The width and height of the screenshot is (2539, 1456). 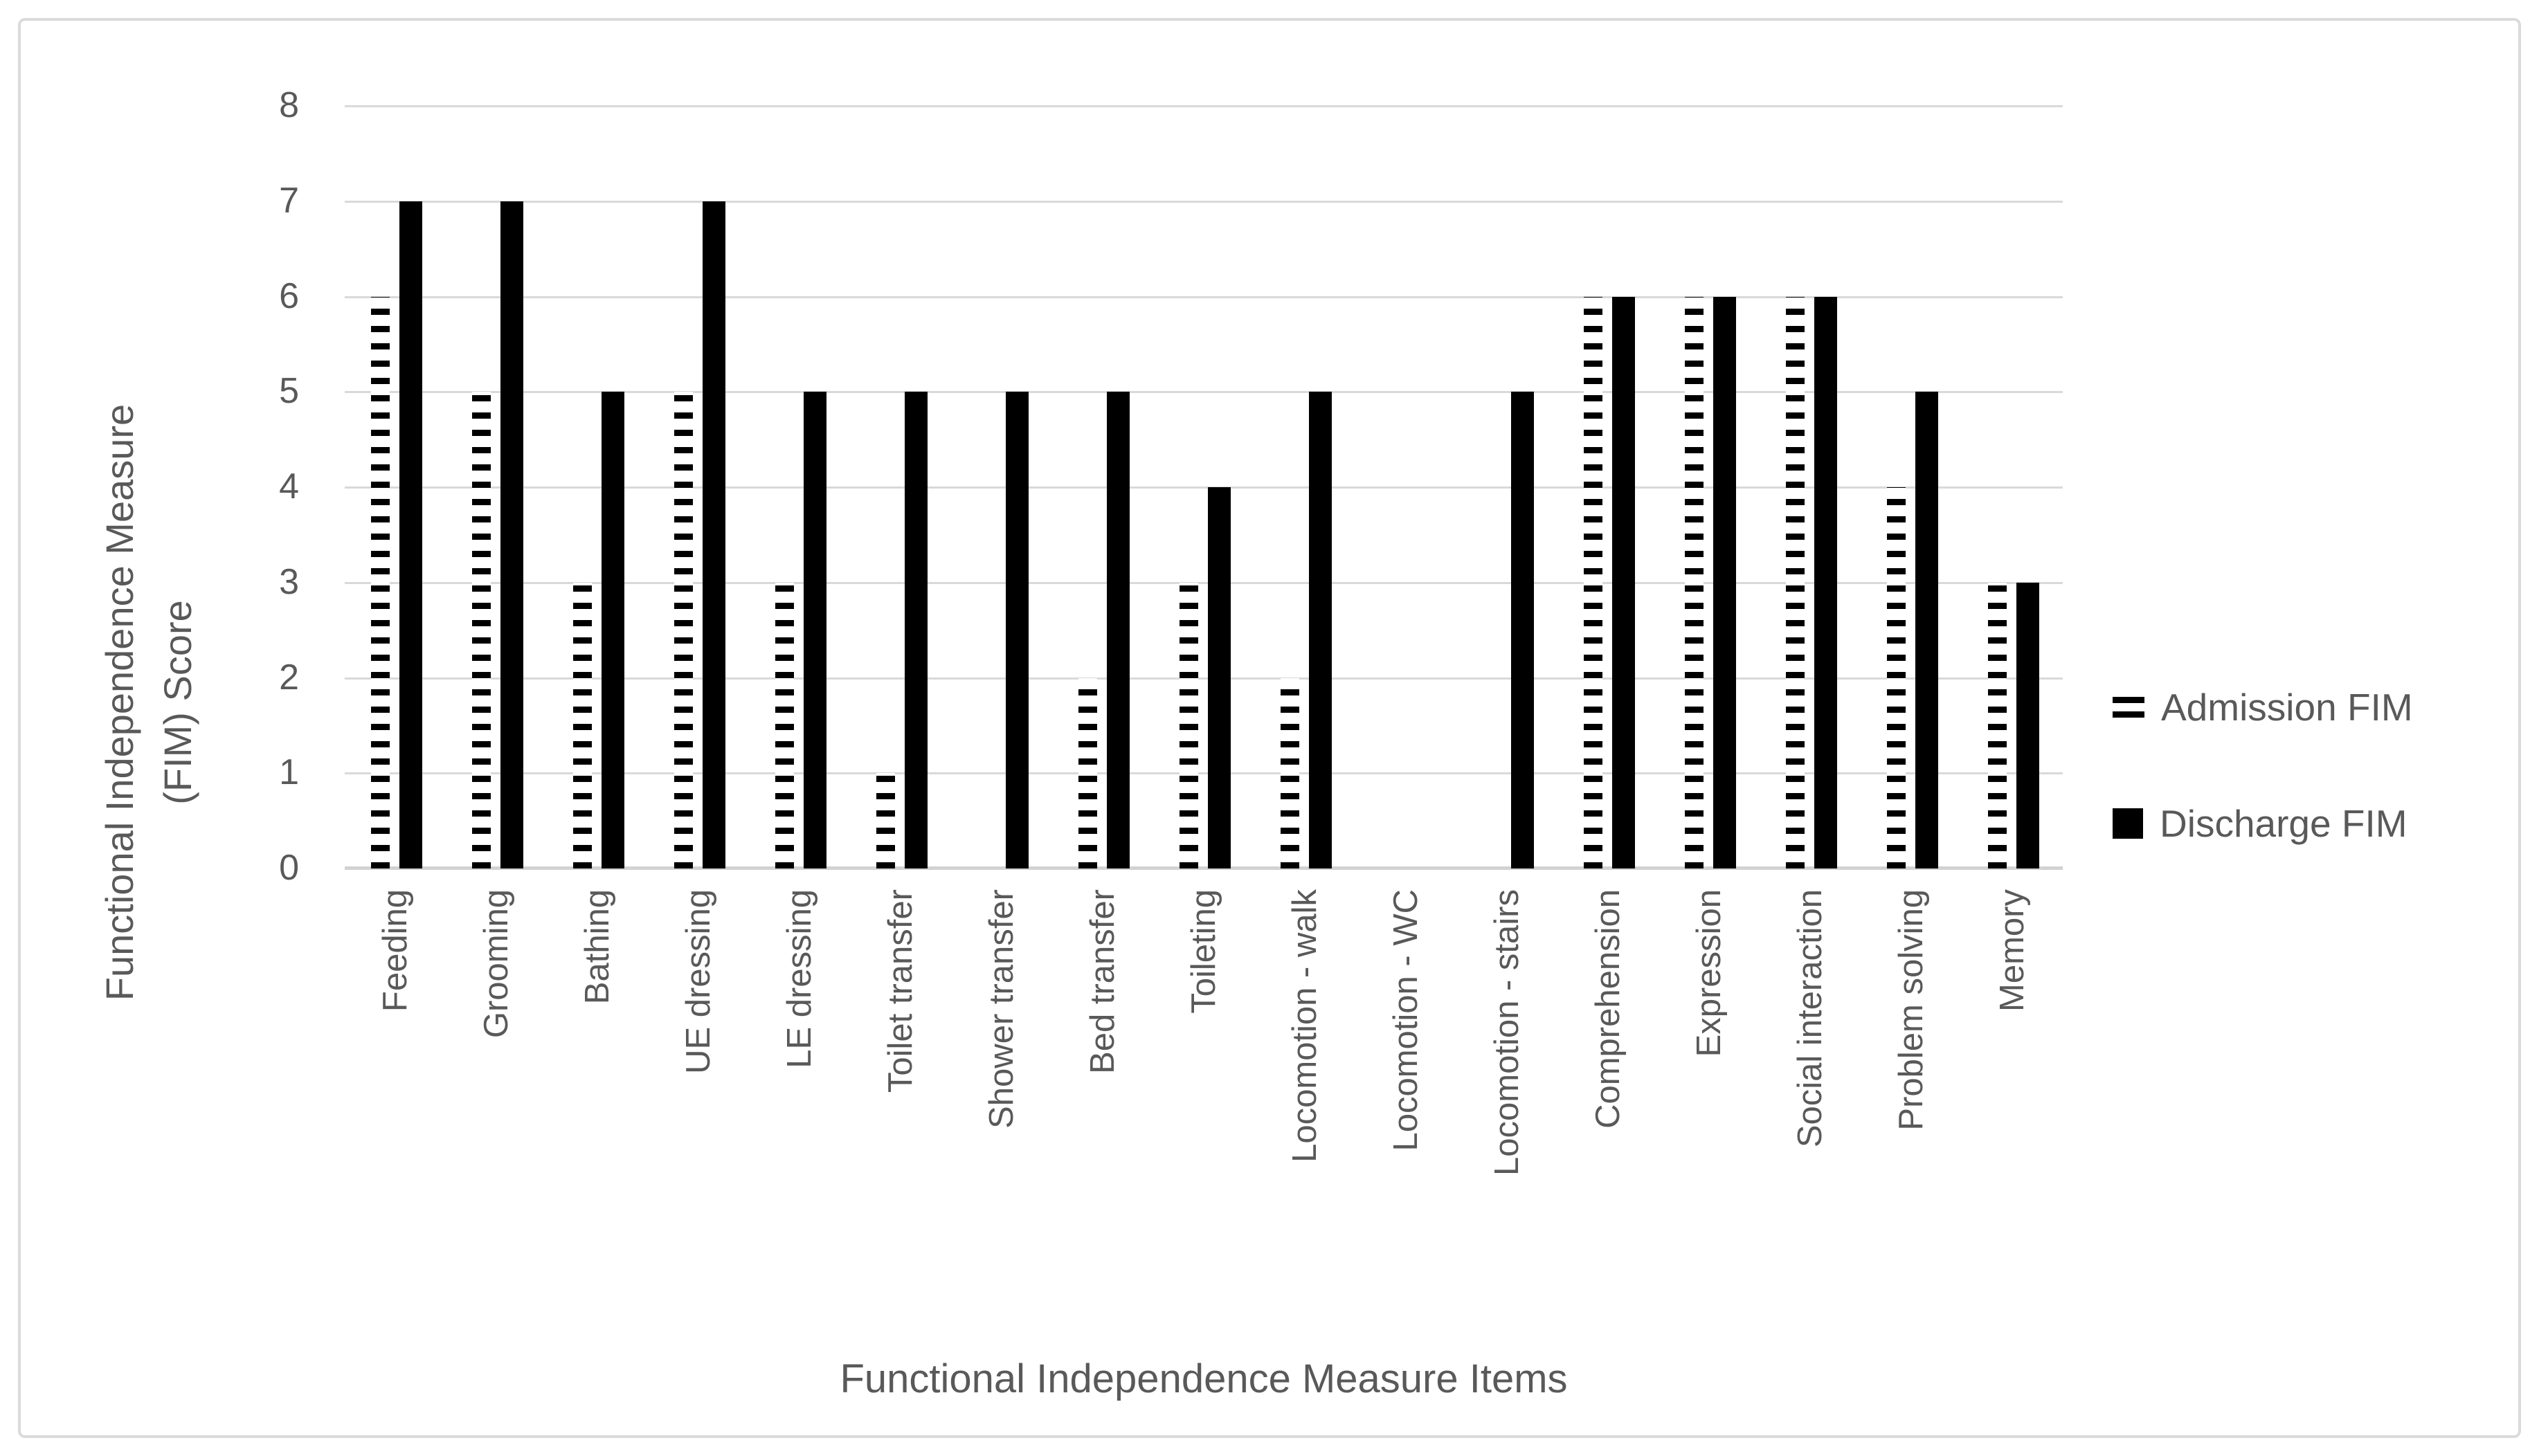 What do you see at coordinates (1926, 630) in the screenshot?
I see `bar-solid-problem-solving` at bounding box center [1926, 630].